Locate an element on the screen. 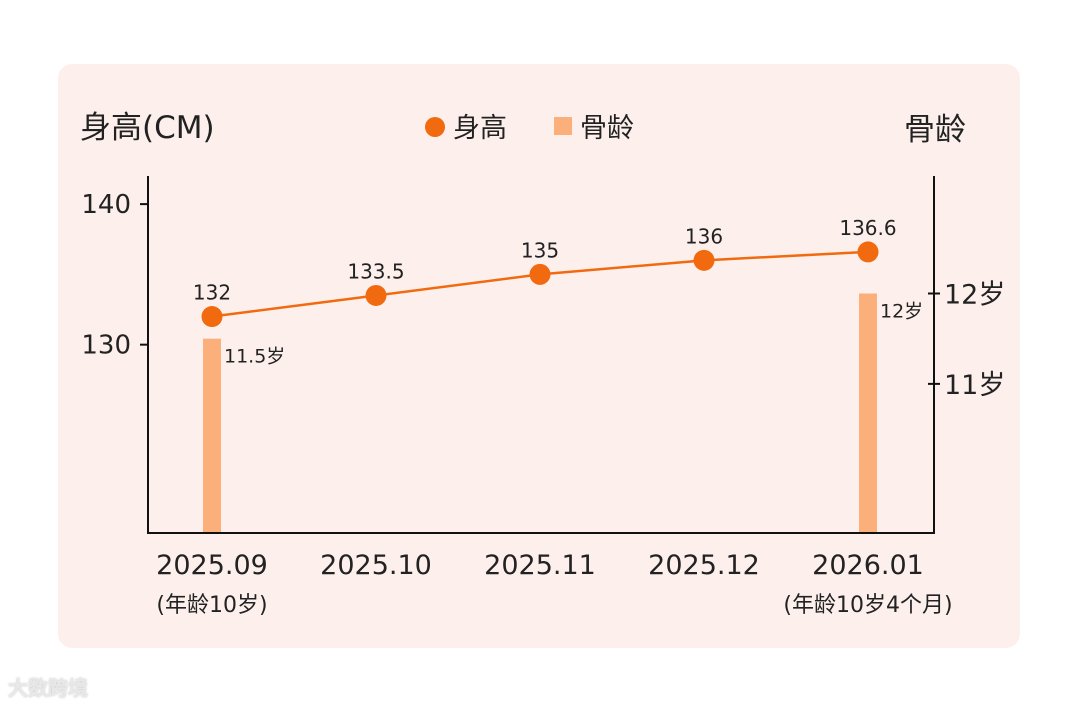 The height and width of the screenshot is (709, 1080). legend-height-label: 身高 is located at coordinates (480, 128).